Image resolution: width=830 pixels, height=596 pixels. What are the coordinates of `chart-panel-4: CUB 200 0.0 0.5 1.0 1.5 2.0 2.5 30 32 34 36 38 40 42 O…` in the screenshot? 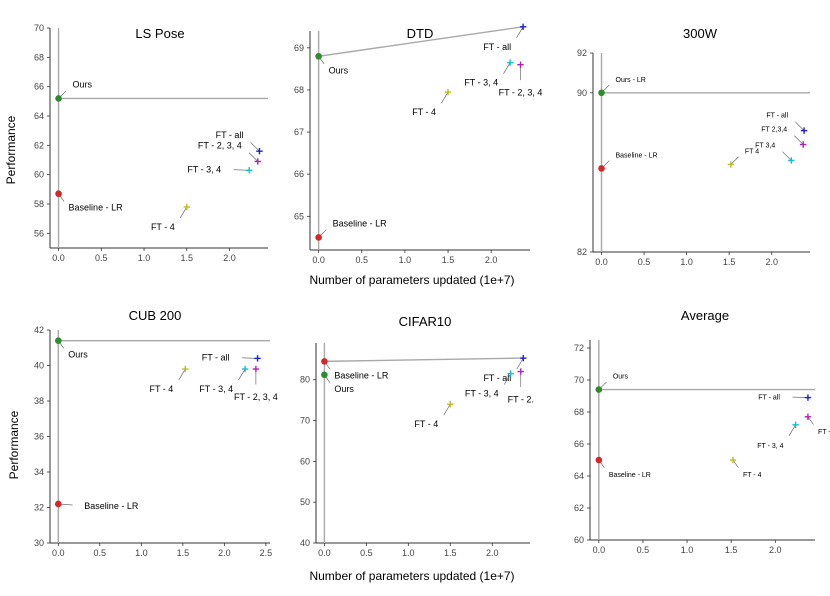 It's located at (156, 433).